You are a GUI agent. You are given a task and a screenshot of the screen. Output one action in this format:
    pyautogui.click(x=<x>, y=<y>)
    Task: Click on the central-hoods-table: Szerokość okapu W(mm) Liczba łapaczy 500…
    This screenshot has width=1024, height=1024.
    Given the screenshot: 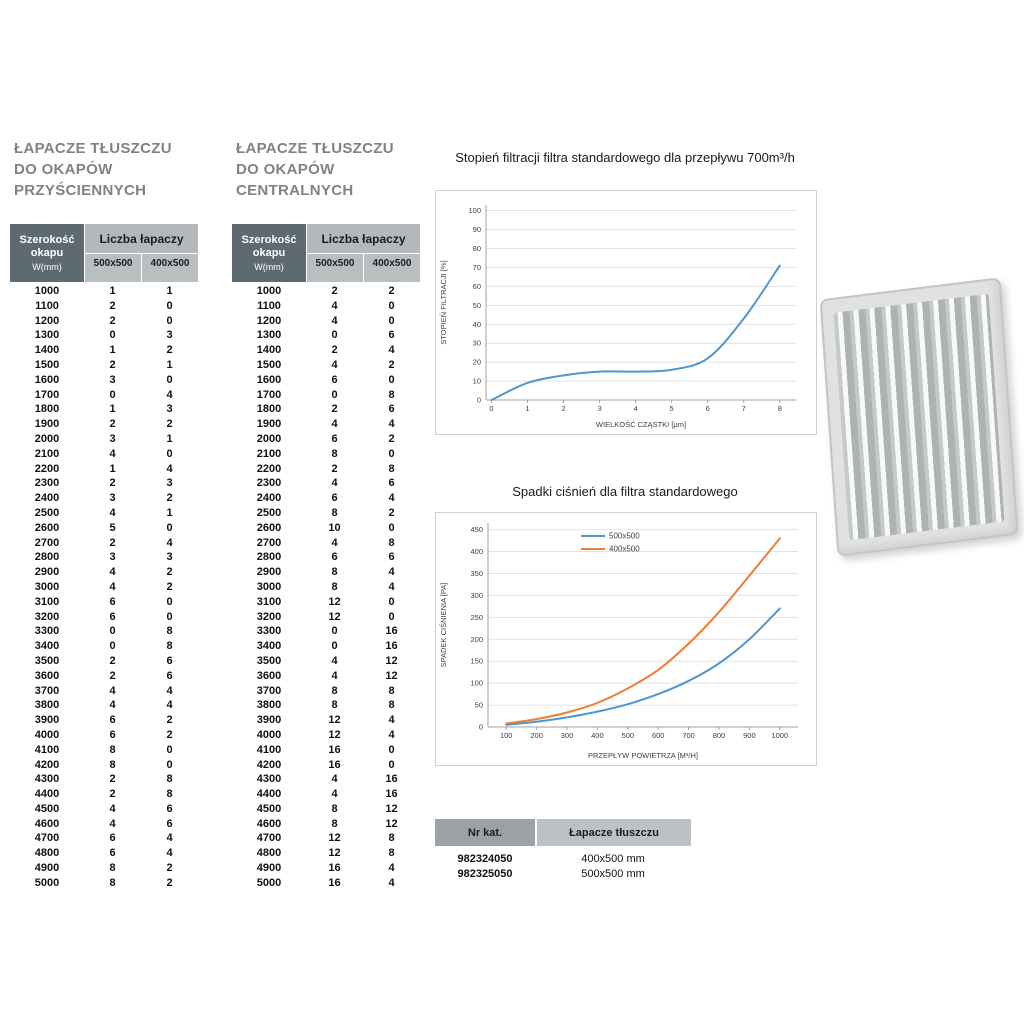 What is the action you would take?
    pyautogui.click(x=326, y=557)
    